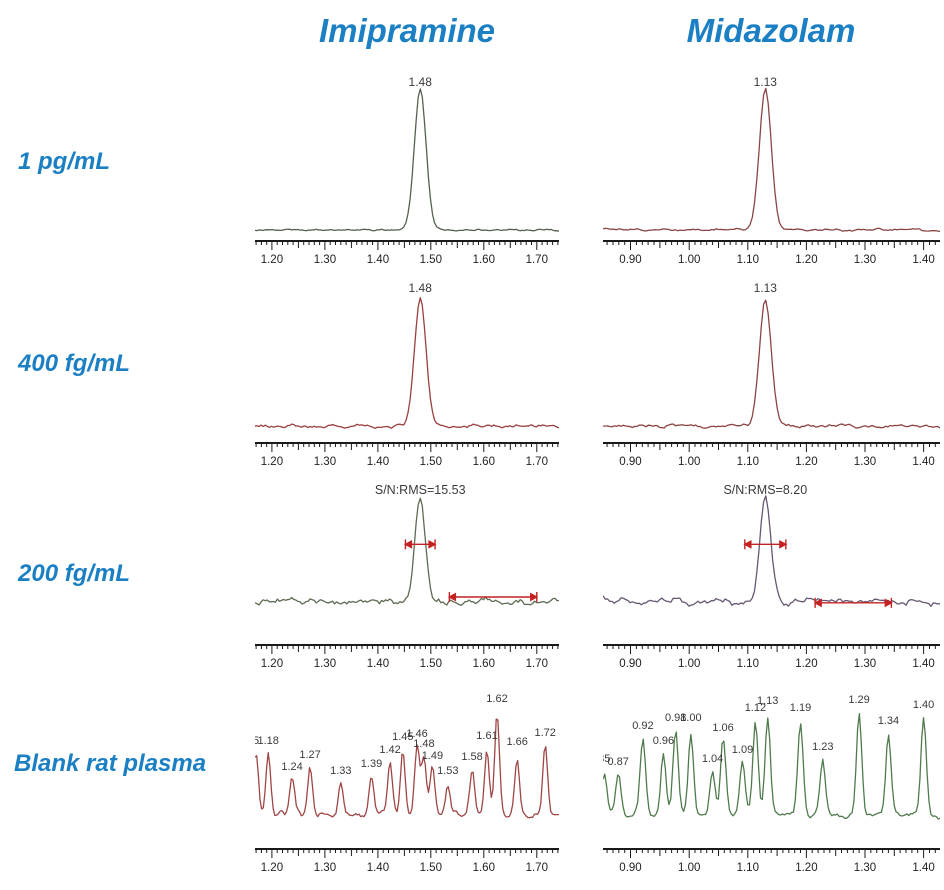 The height and width of the screenshot is (890, 944). I want to click on noise-peak-label: 1.00, so click(690, 718).